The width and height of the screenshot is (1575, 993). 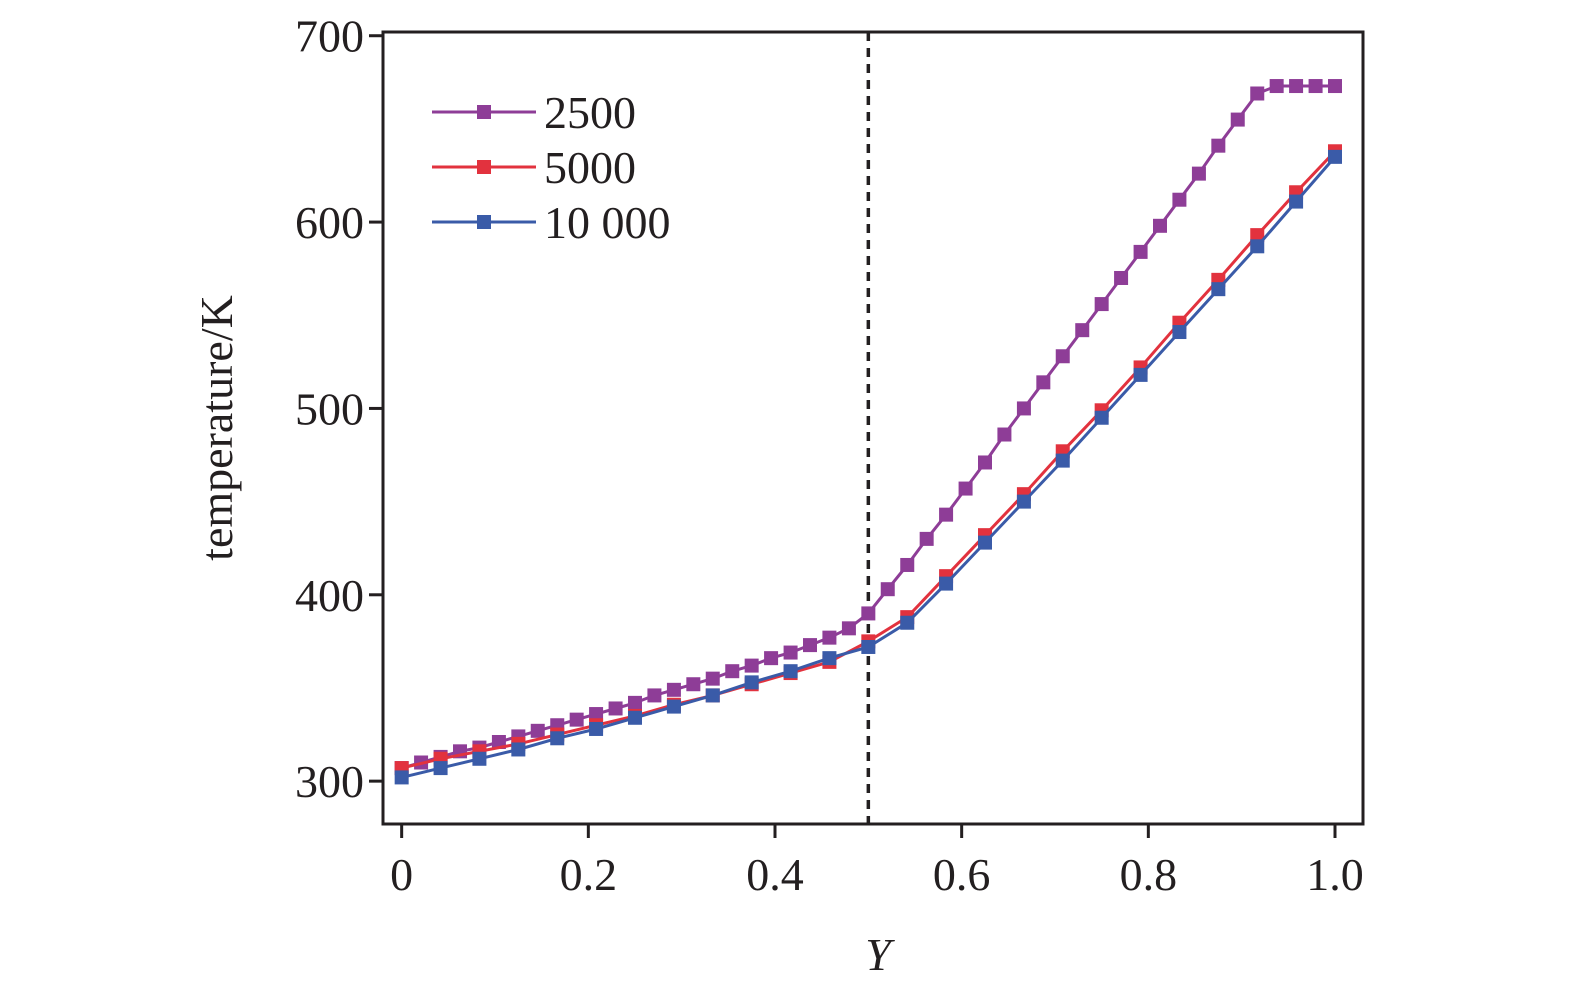 I want to click on y-axis-ticks: 300 400 500 600 700, so click(x=339, y=409).